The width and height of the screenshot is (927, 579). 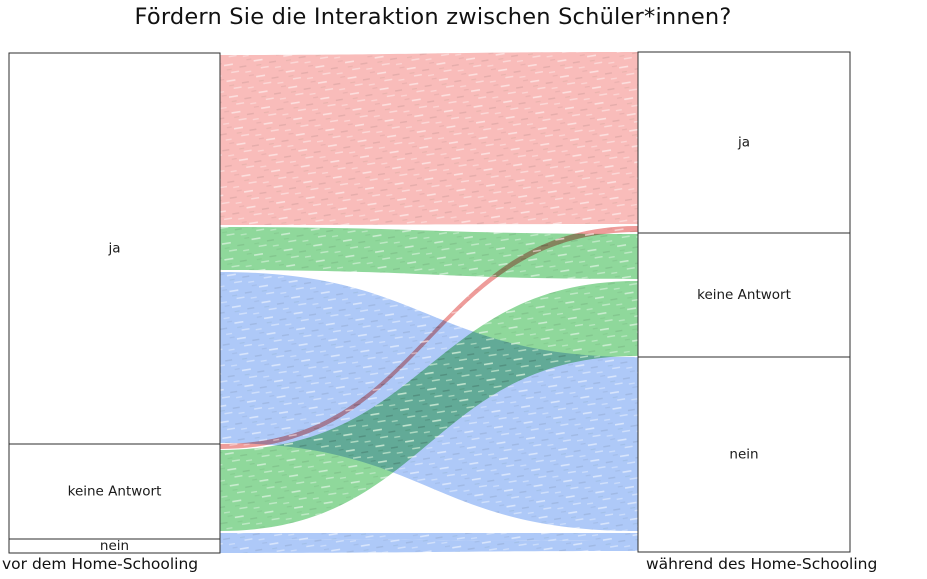 What do you see at coordinates (762, 564) in the screenshot?
I see `axis-label-during: während des Home-Schooling` at bounding box center [762, 564].